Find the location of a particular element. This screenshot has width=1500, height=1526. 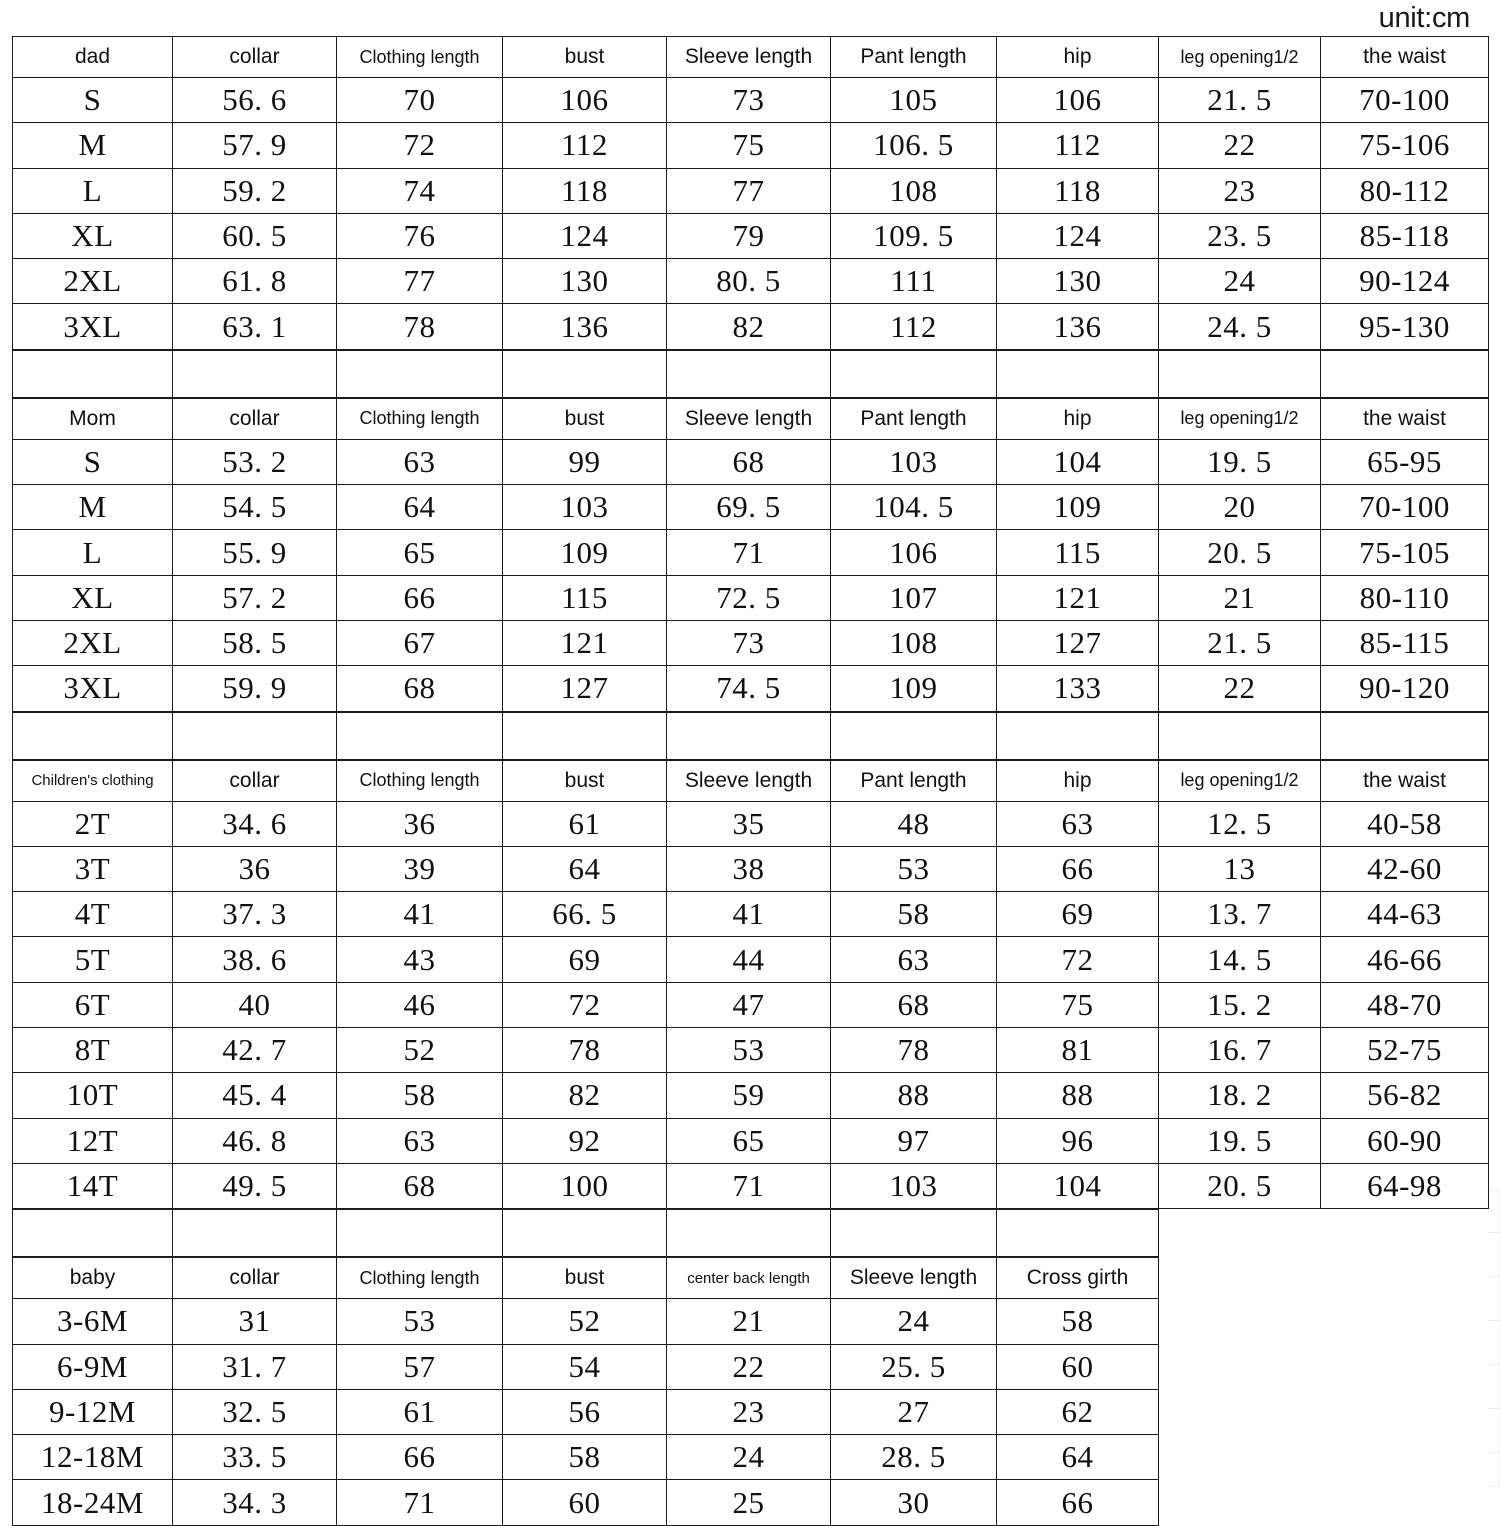

measurement-cell: 64-98 is located at coordinates (1404, 1186).